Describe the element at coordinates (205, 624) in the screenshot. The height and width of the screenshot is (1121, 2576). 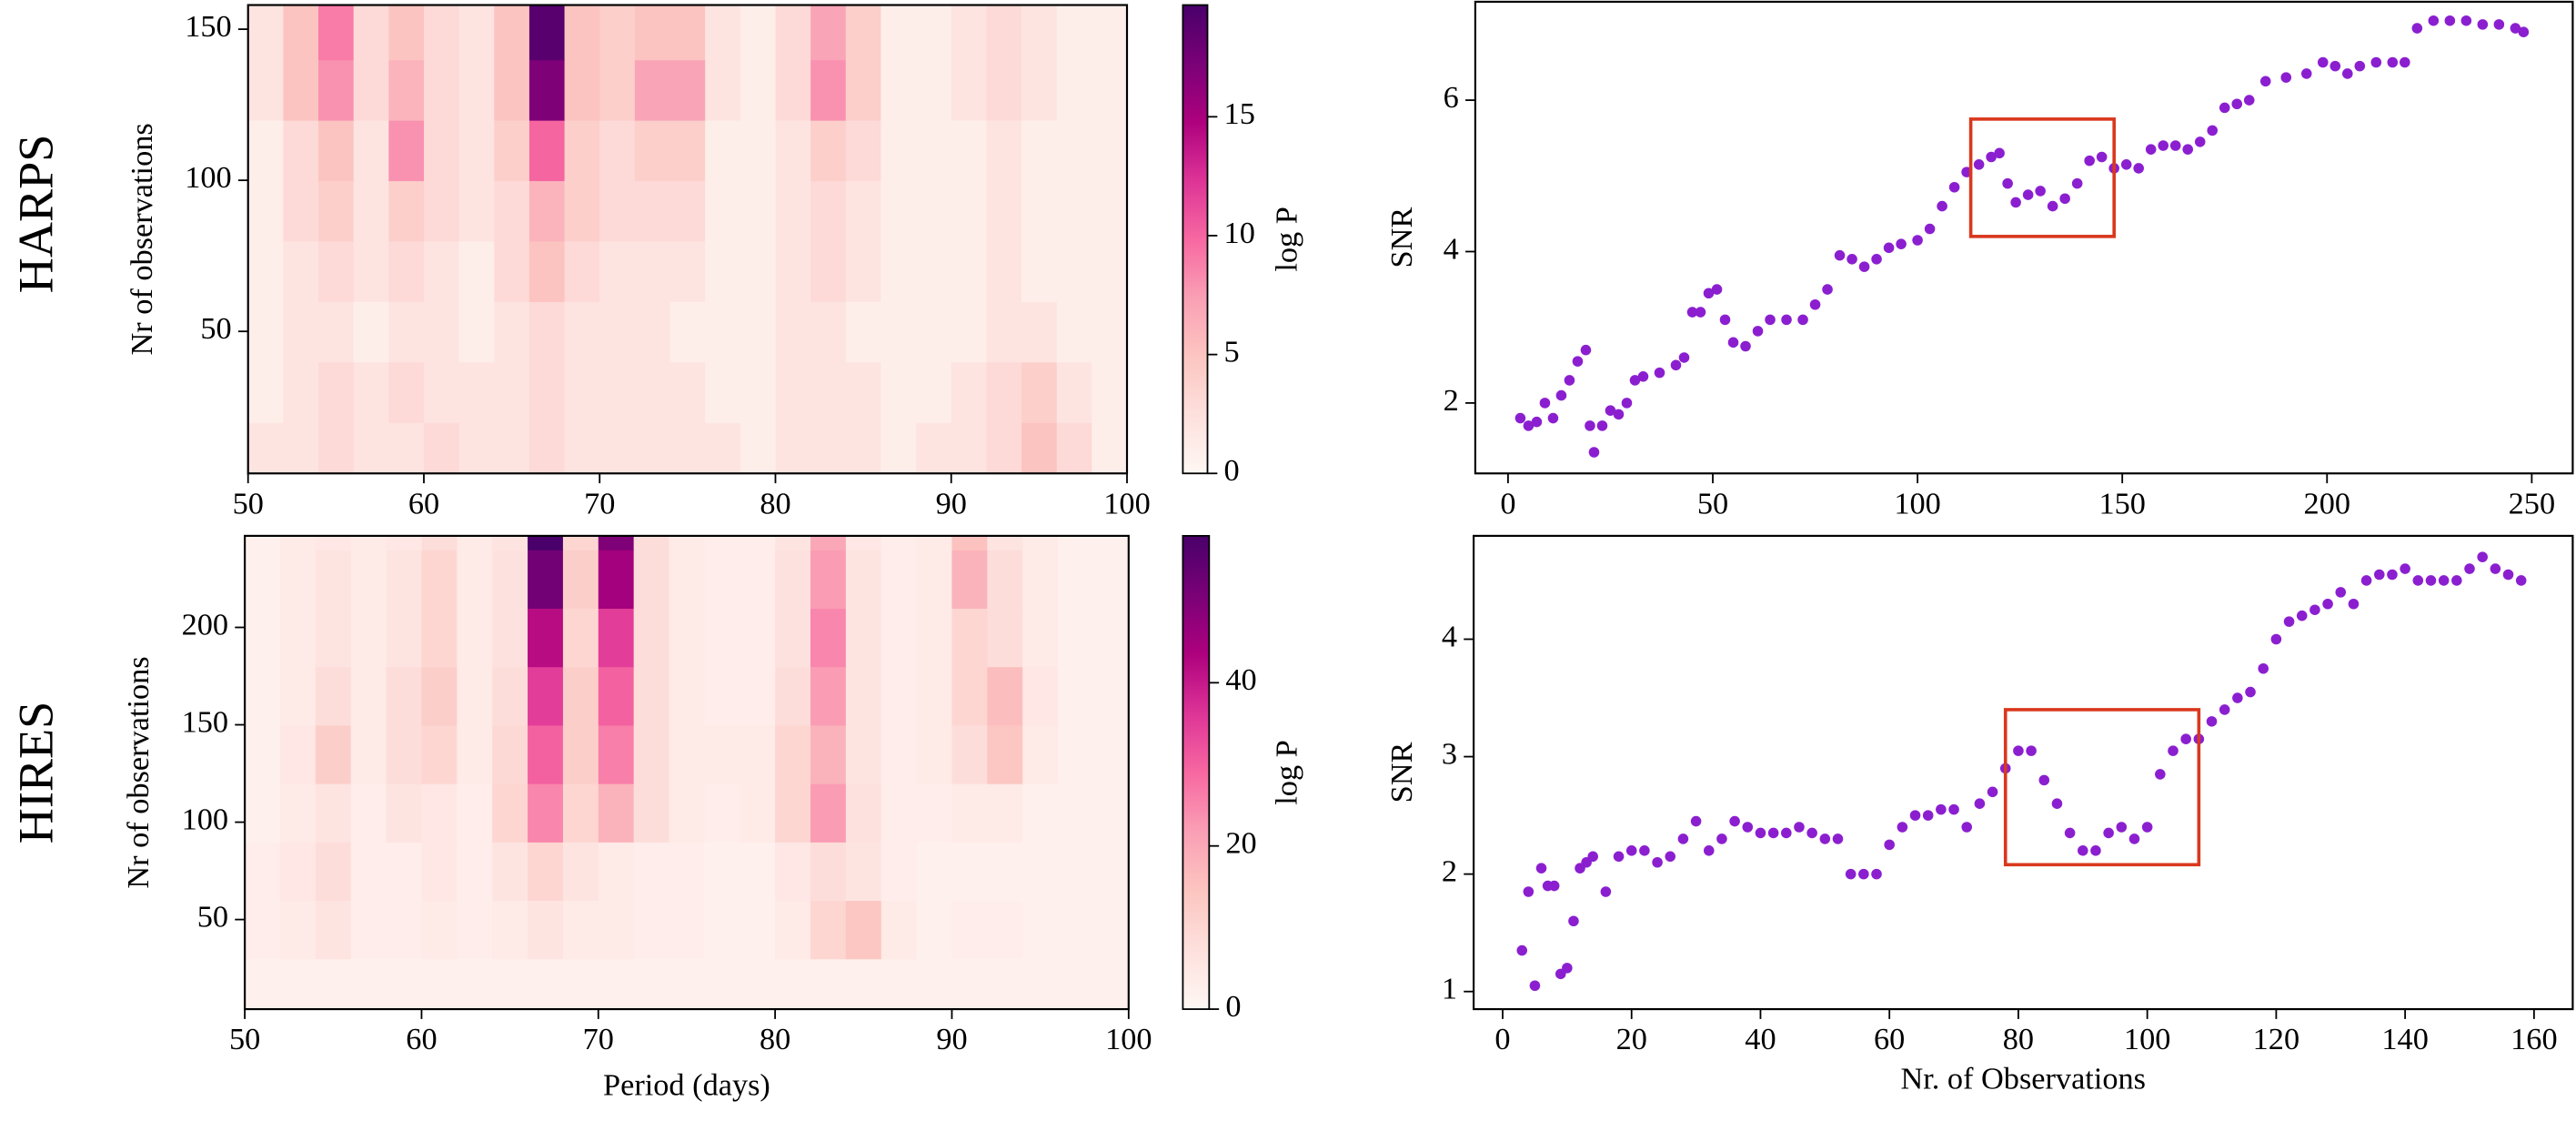
I see `y-tick-label: 200` at that location.